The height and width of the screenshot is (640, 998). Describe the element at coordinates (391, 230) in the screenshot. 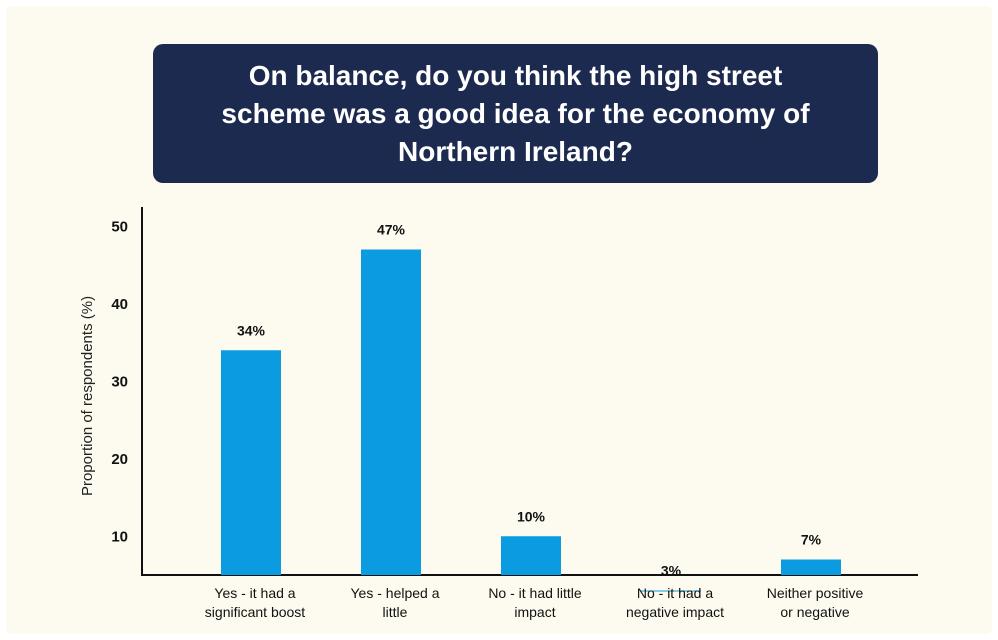

I see `data-label: 47%` at that location.